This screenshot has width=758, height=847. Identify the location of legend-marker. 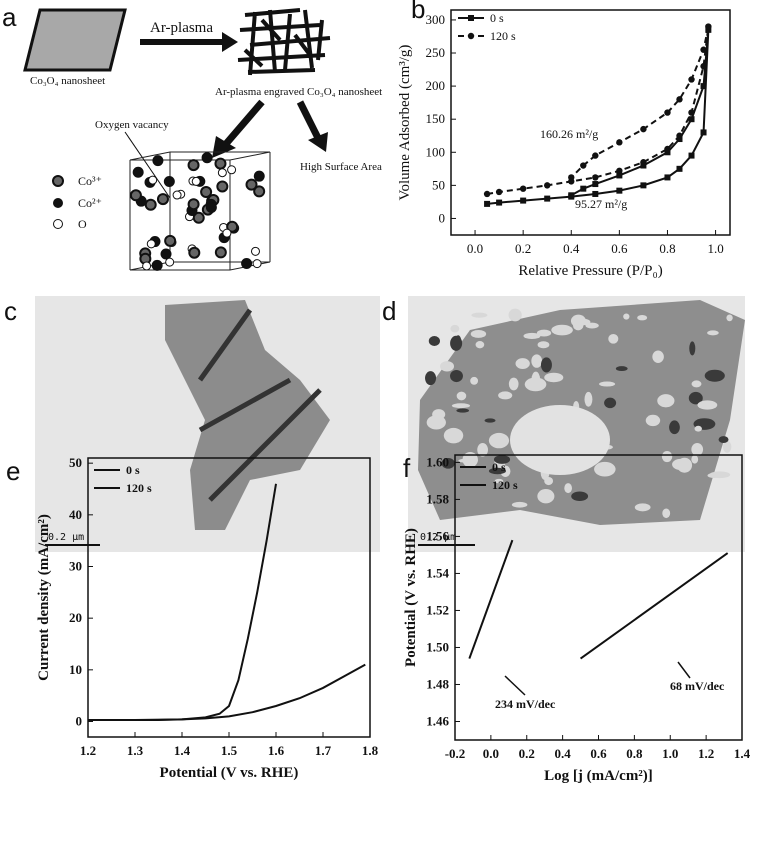
(471, 18).